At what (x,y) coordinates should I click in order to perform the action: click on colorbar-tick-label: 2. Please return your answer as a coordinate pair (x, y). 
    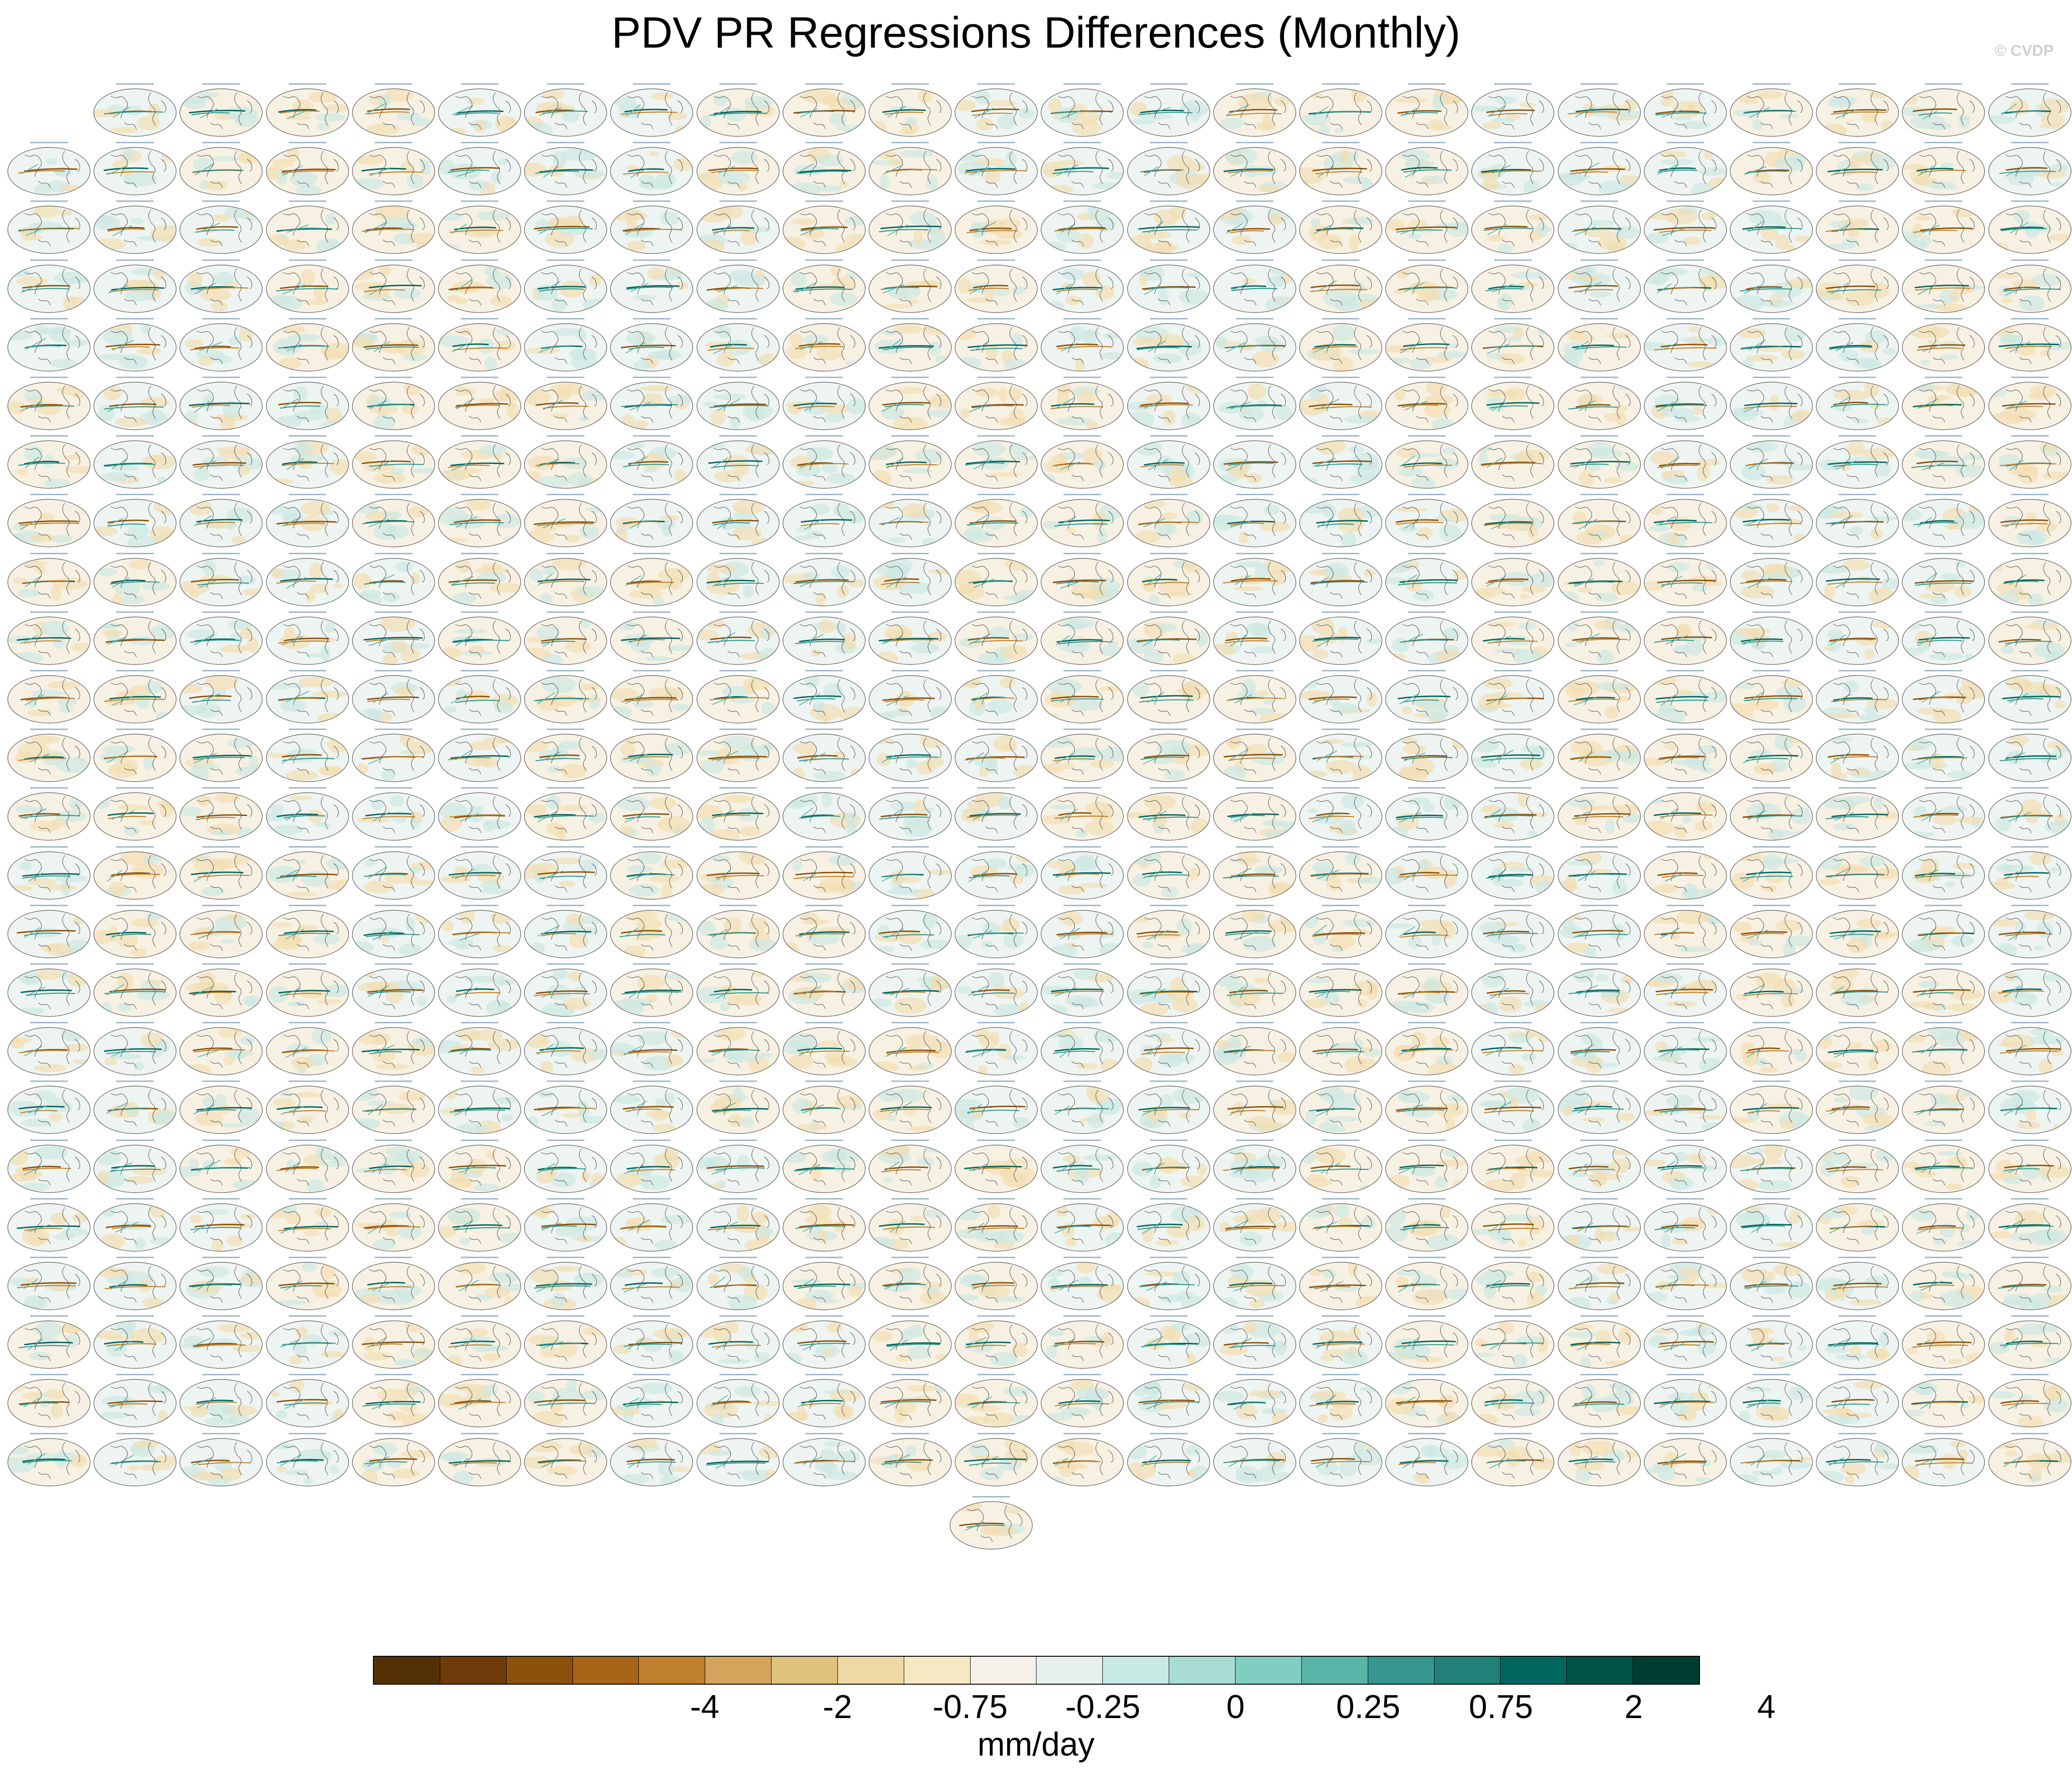
    Looking at the image, I should click on (1633, 1707).